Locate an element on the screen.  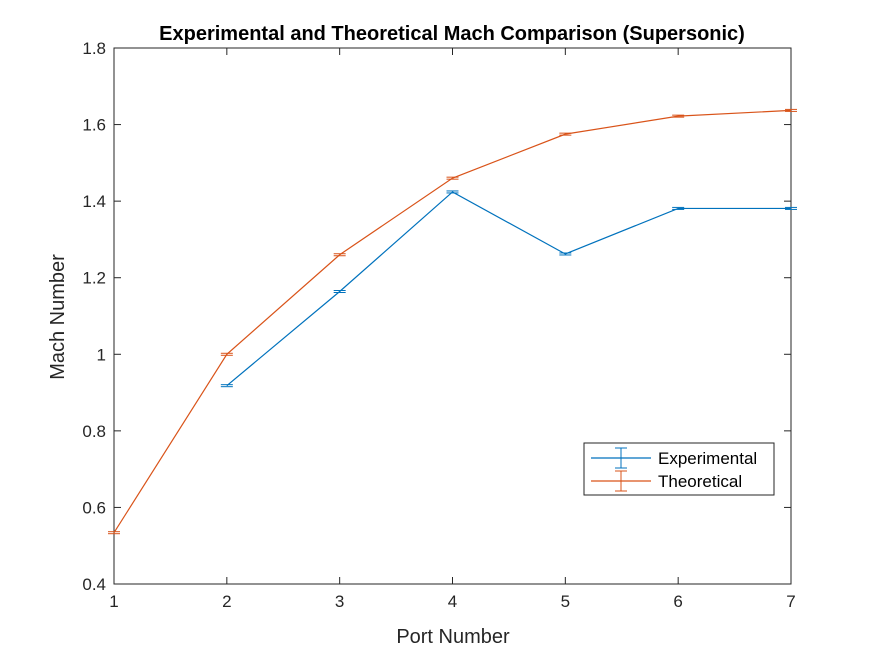
x-tick-label: 2 is located at coordinates (226, 601).